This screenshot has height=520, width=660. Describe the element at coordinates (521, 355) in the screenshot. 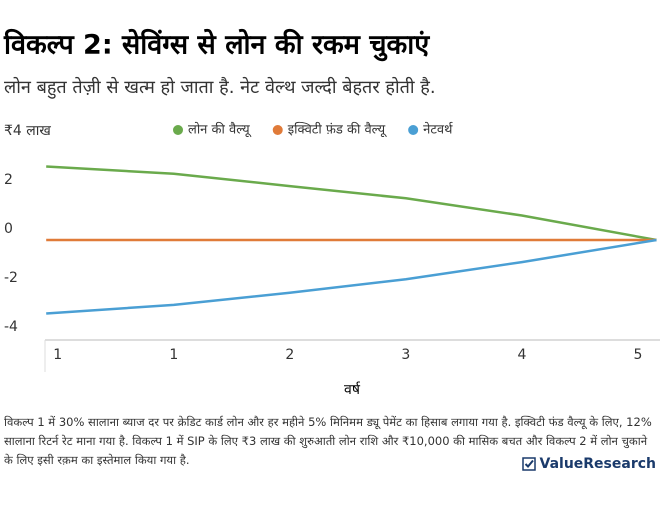

I see `x-tick-label: 4` at that location.